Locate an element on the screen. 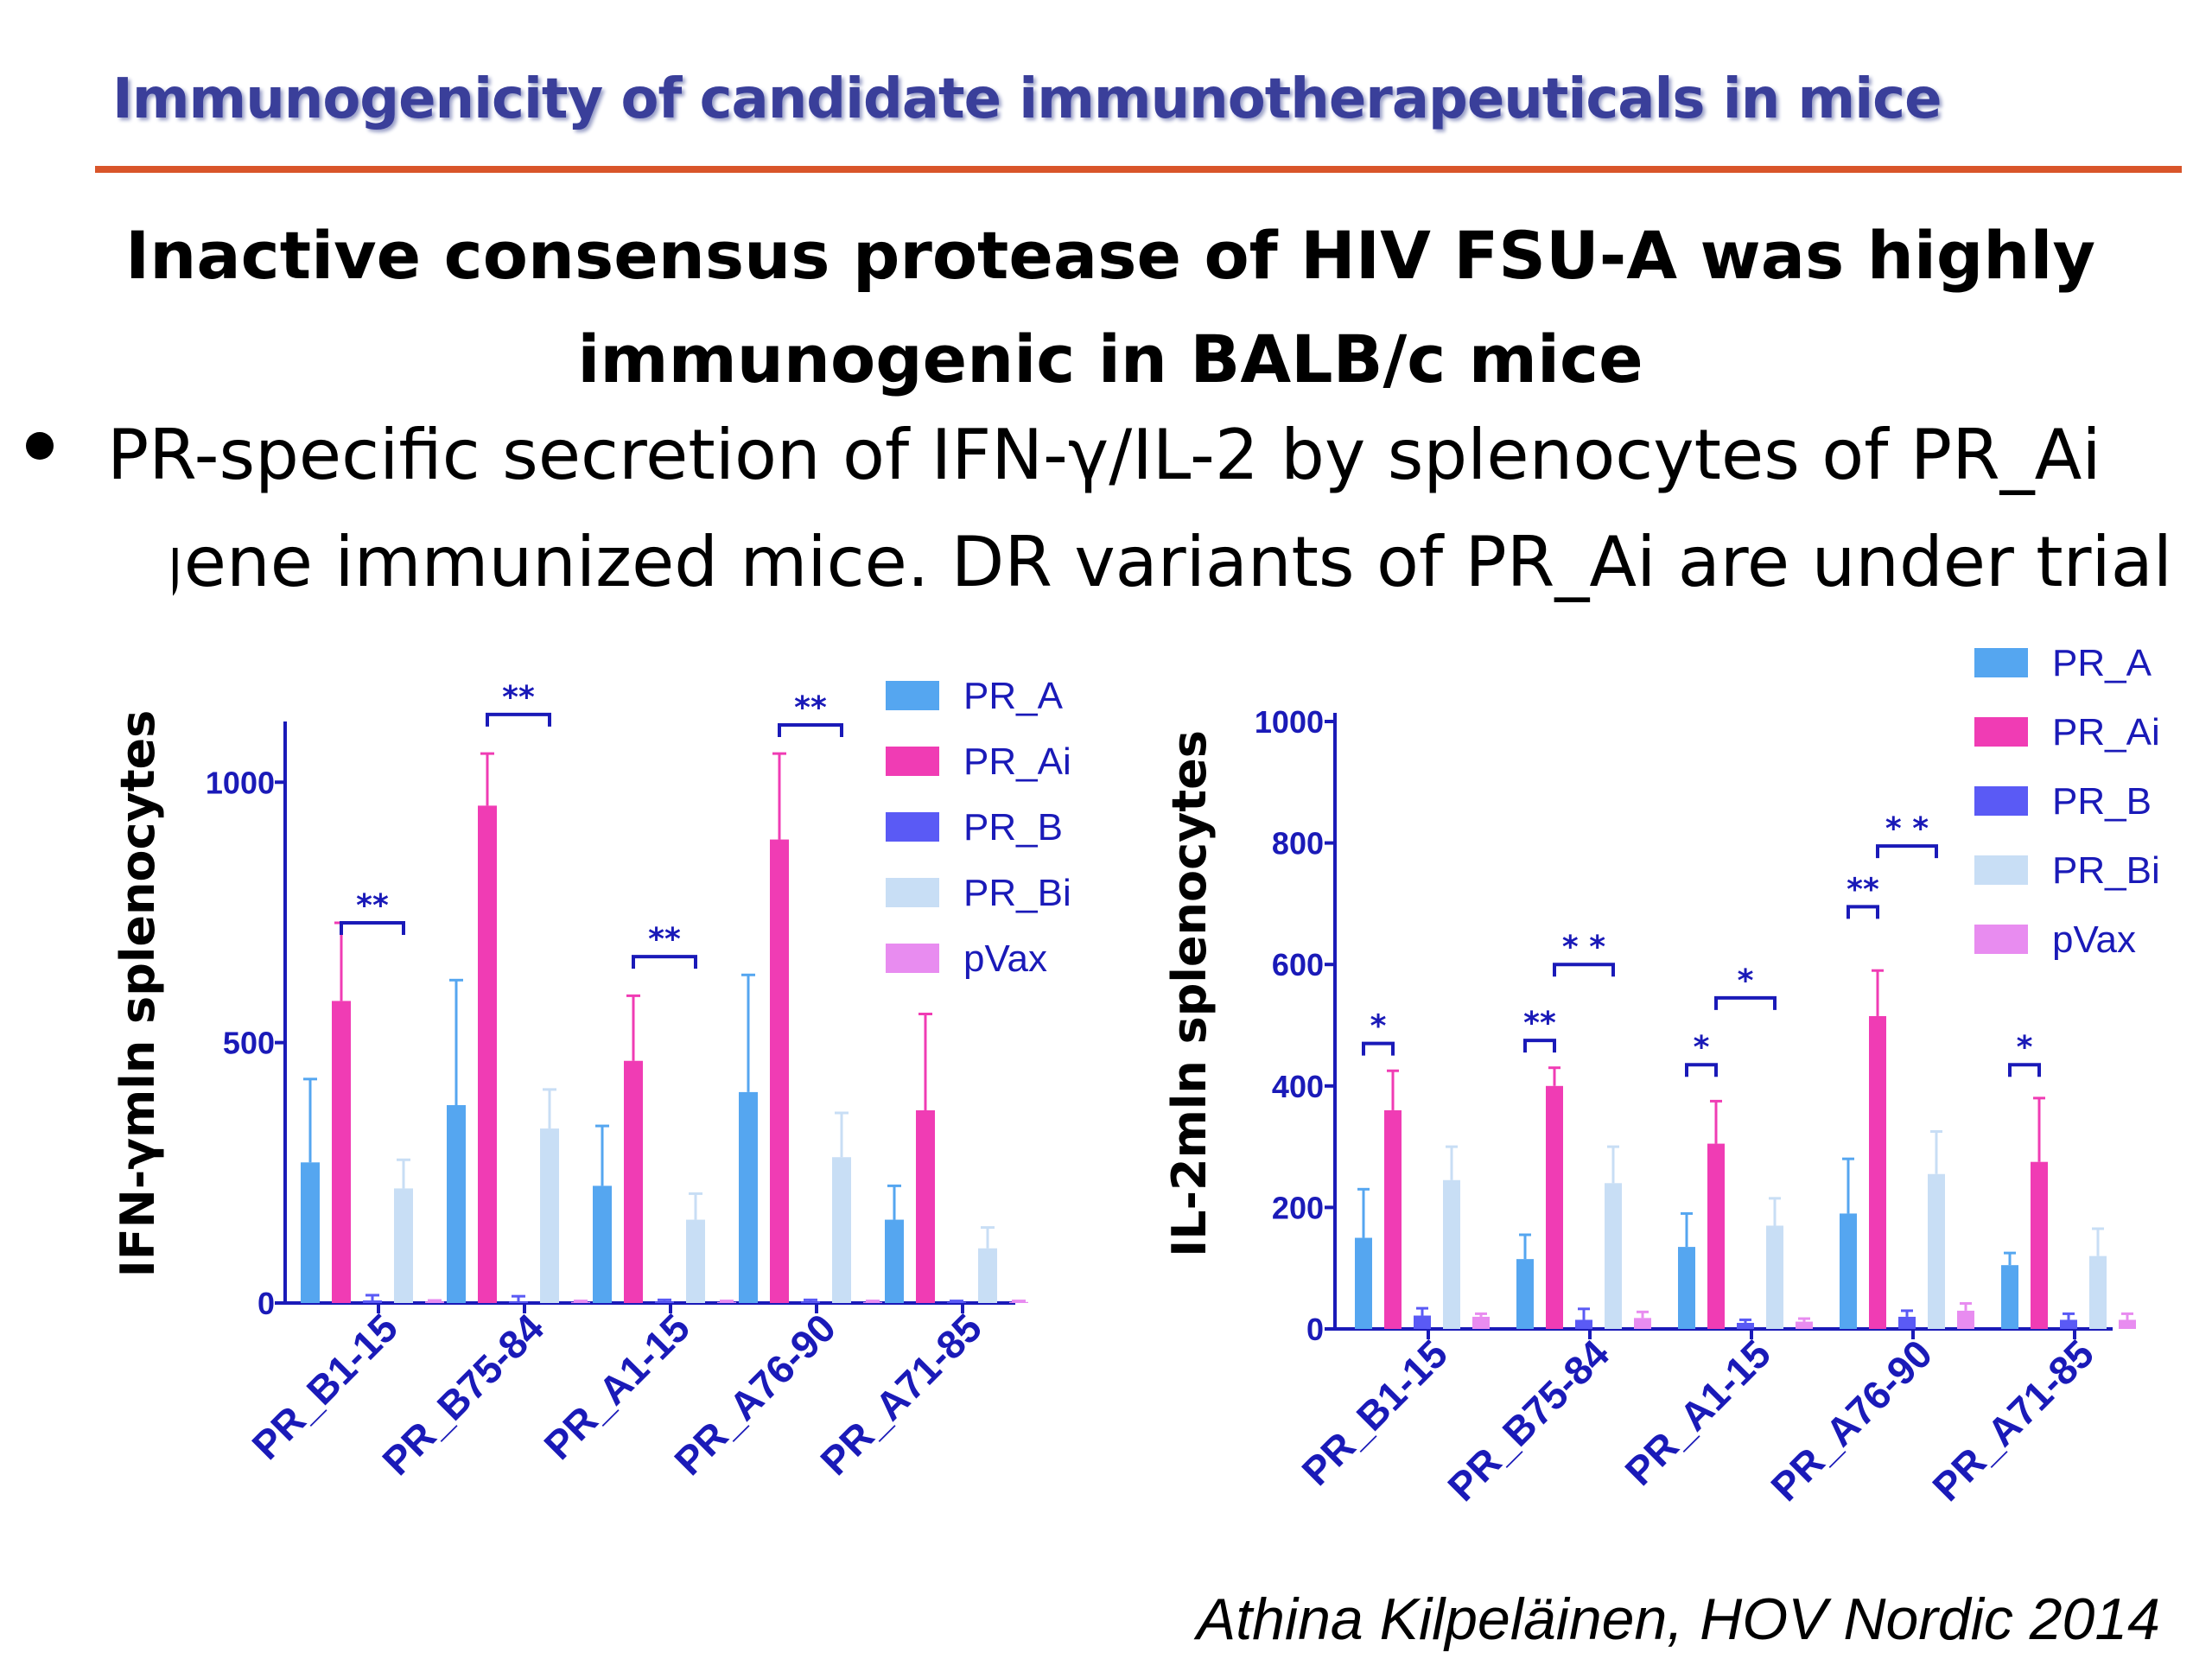 This screenshot has width=2212, height=1659. y-axis-label: IL-2mln splenocytes is located at coordinates (1189, 994).